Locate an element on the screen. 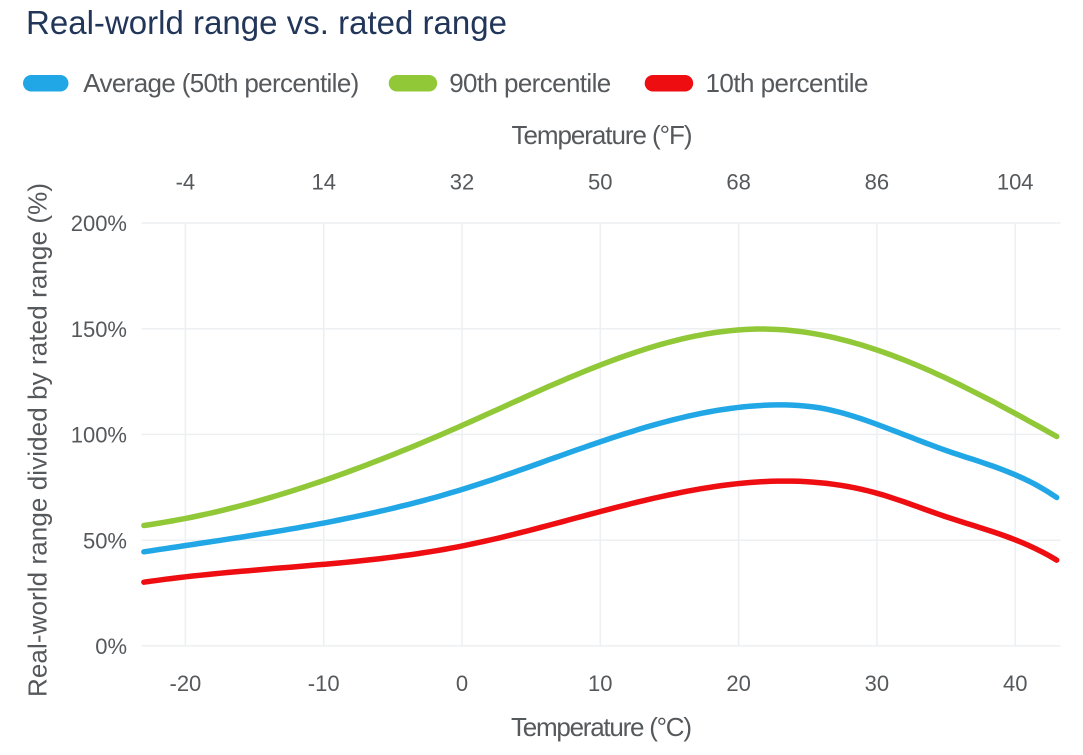  svg-text: -20 is located at coordinates (186, 683).